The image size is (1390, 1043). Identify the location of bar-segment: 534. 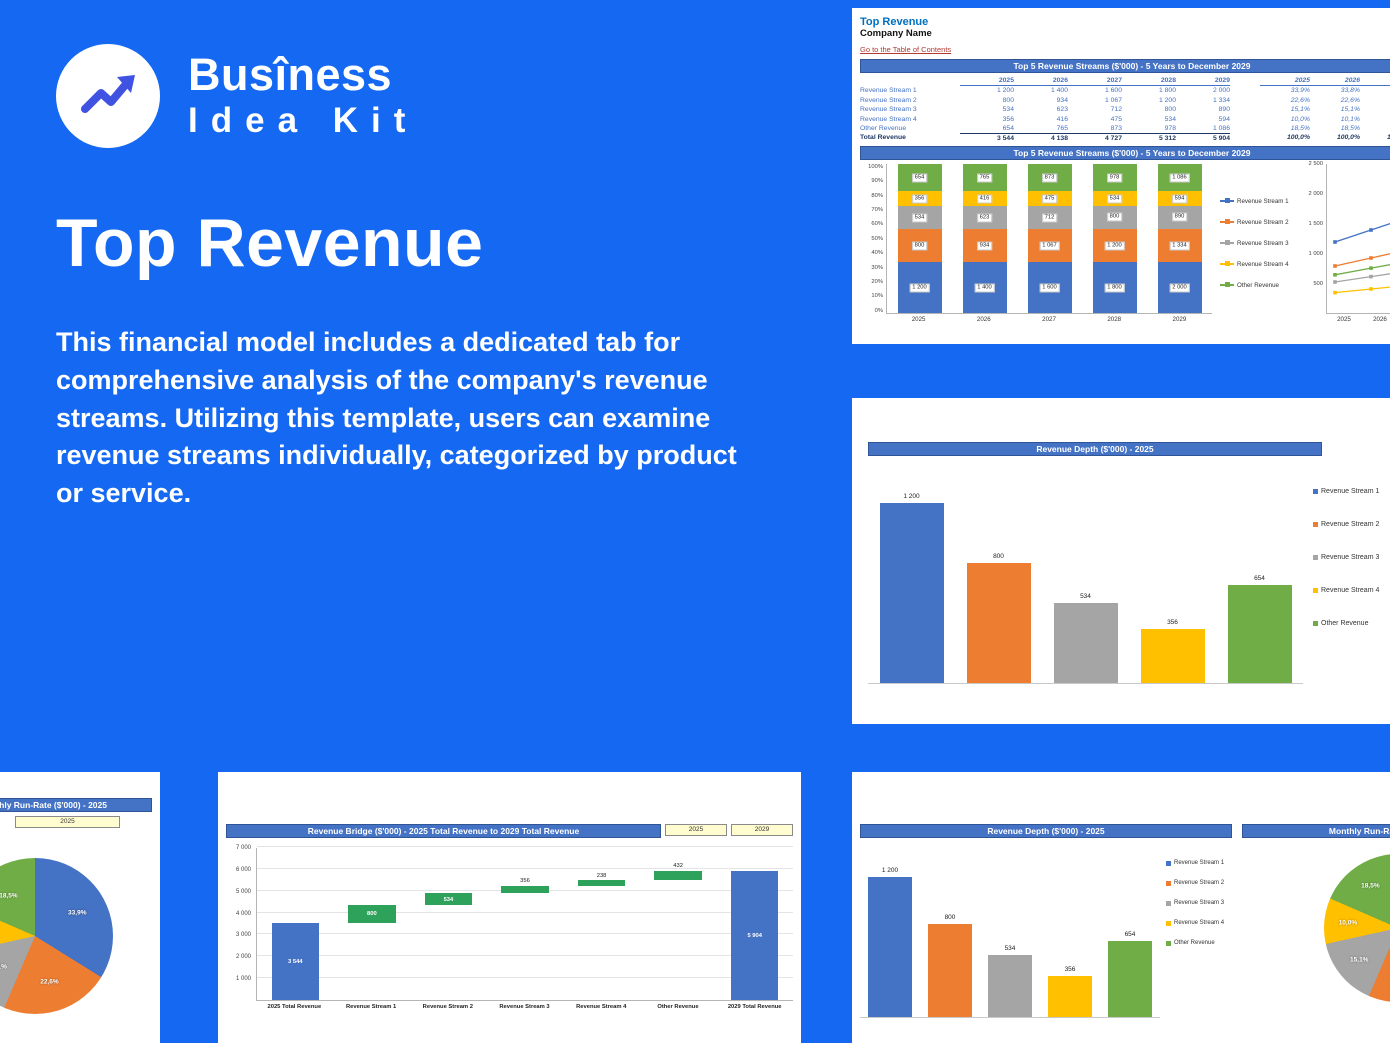
(1114, 199).